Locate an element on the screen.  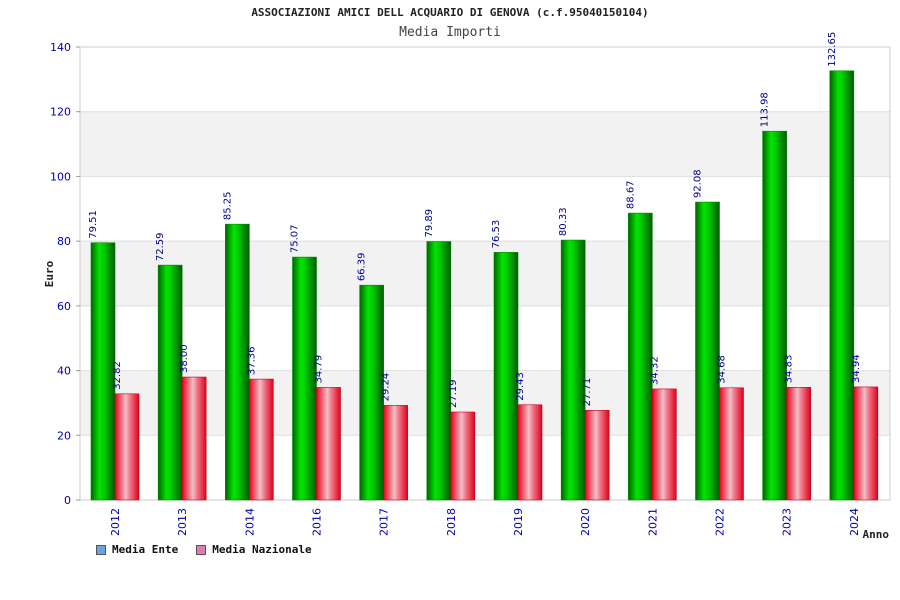
bar-value-label: 72.59 is located at coordinates (160, 246).